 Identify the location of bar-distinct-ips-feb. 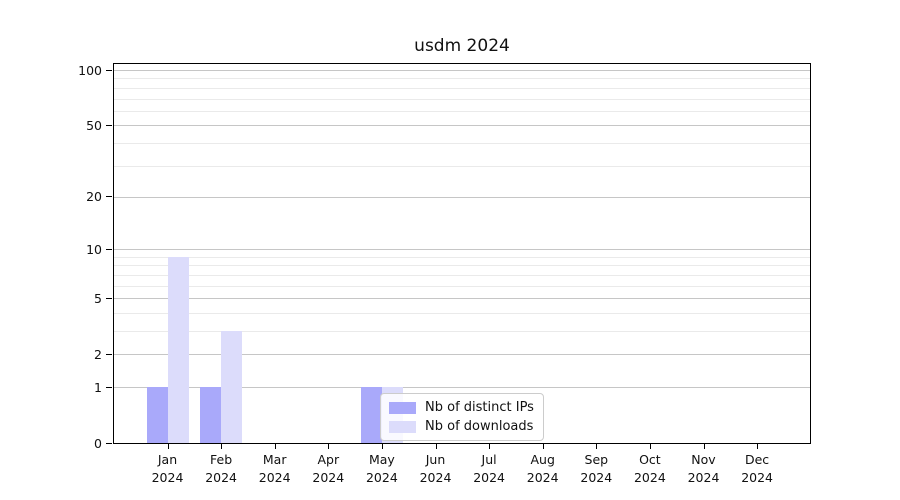
(211, 415).